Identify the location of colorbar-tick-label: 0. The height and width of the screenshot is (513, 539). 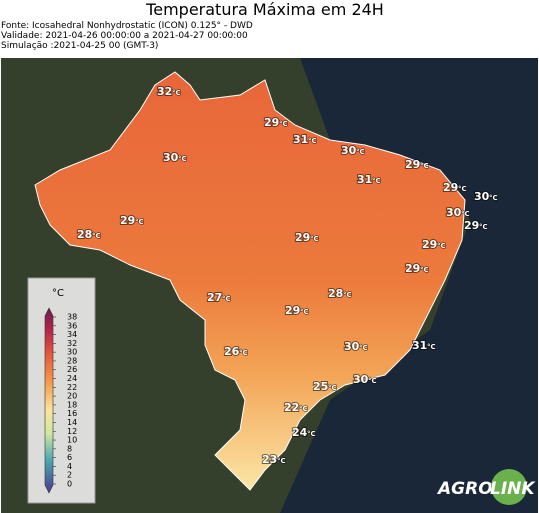
(69, 484).